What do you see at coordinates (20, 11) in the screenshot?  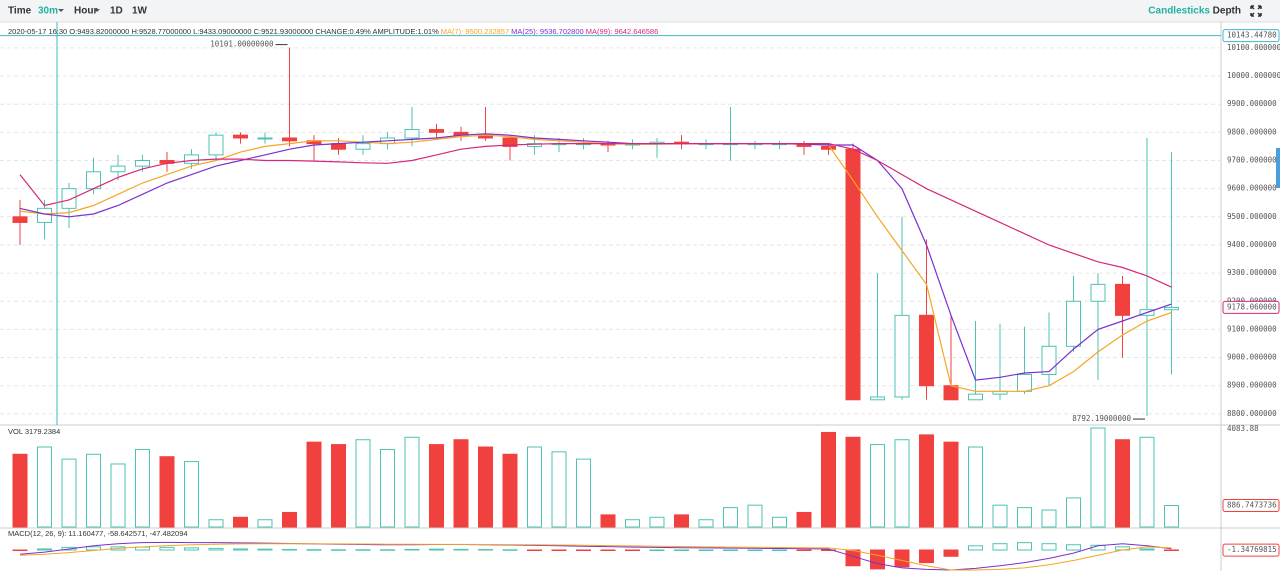 I see `toolbar-item: Time` at bounding box center [20, 11].